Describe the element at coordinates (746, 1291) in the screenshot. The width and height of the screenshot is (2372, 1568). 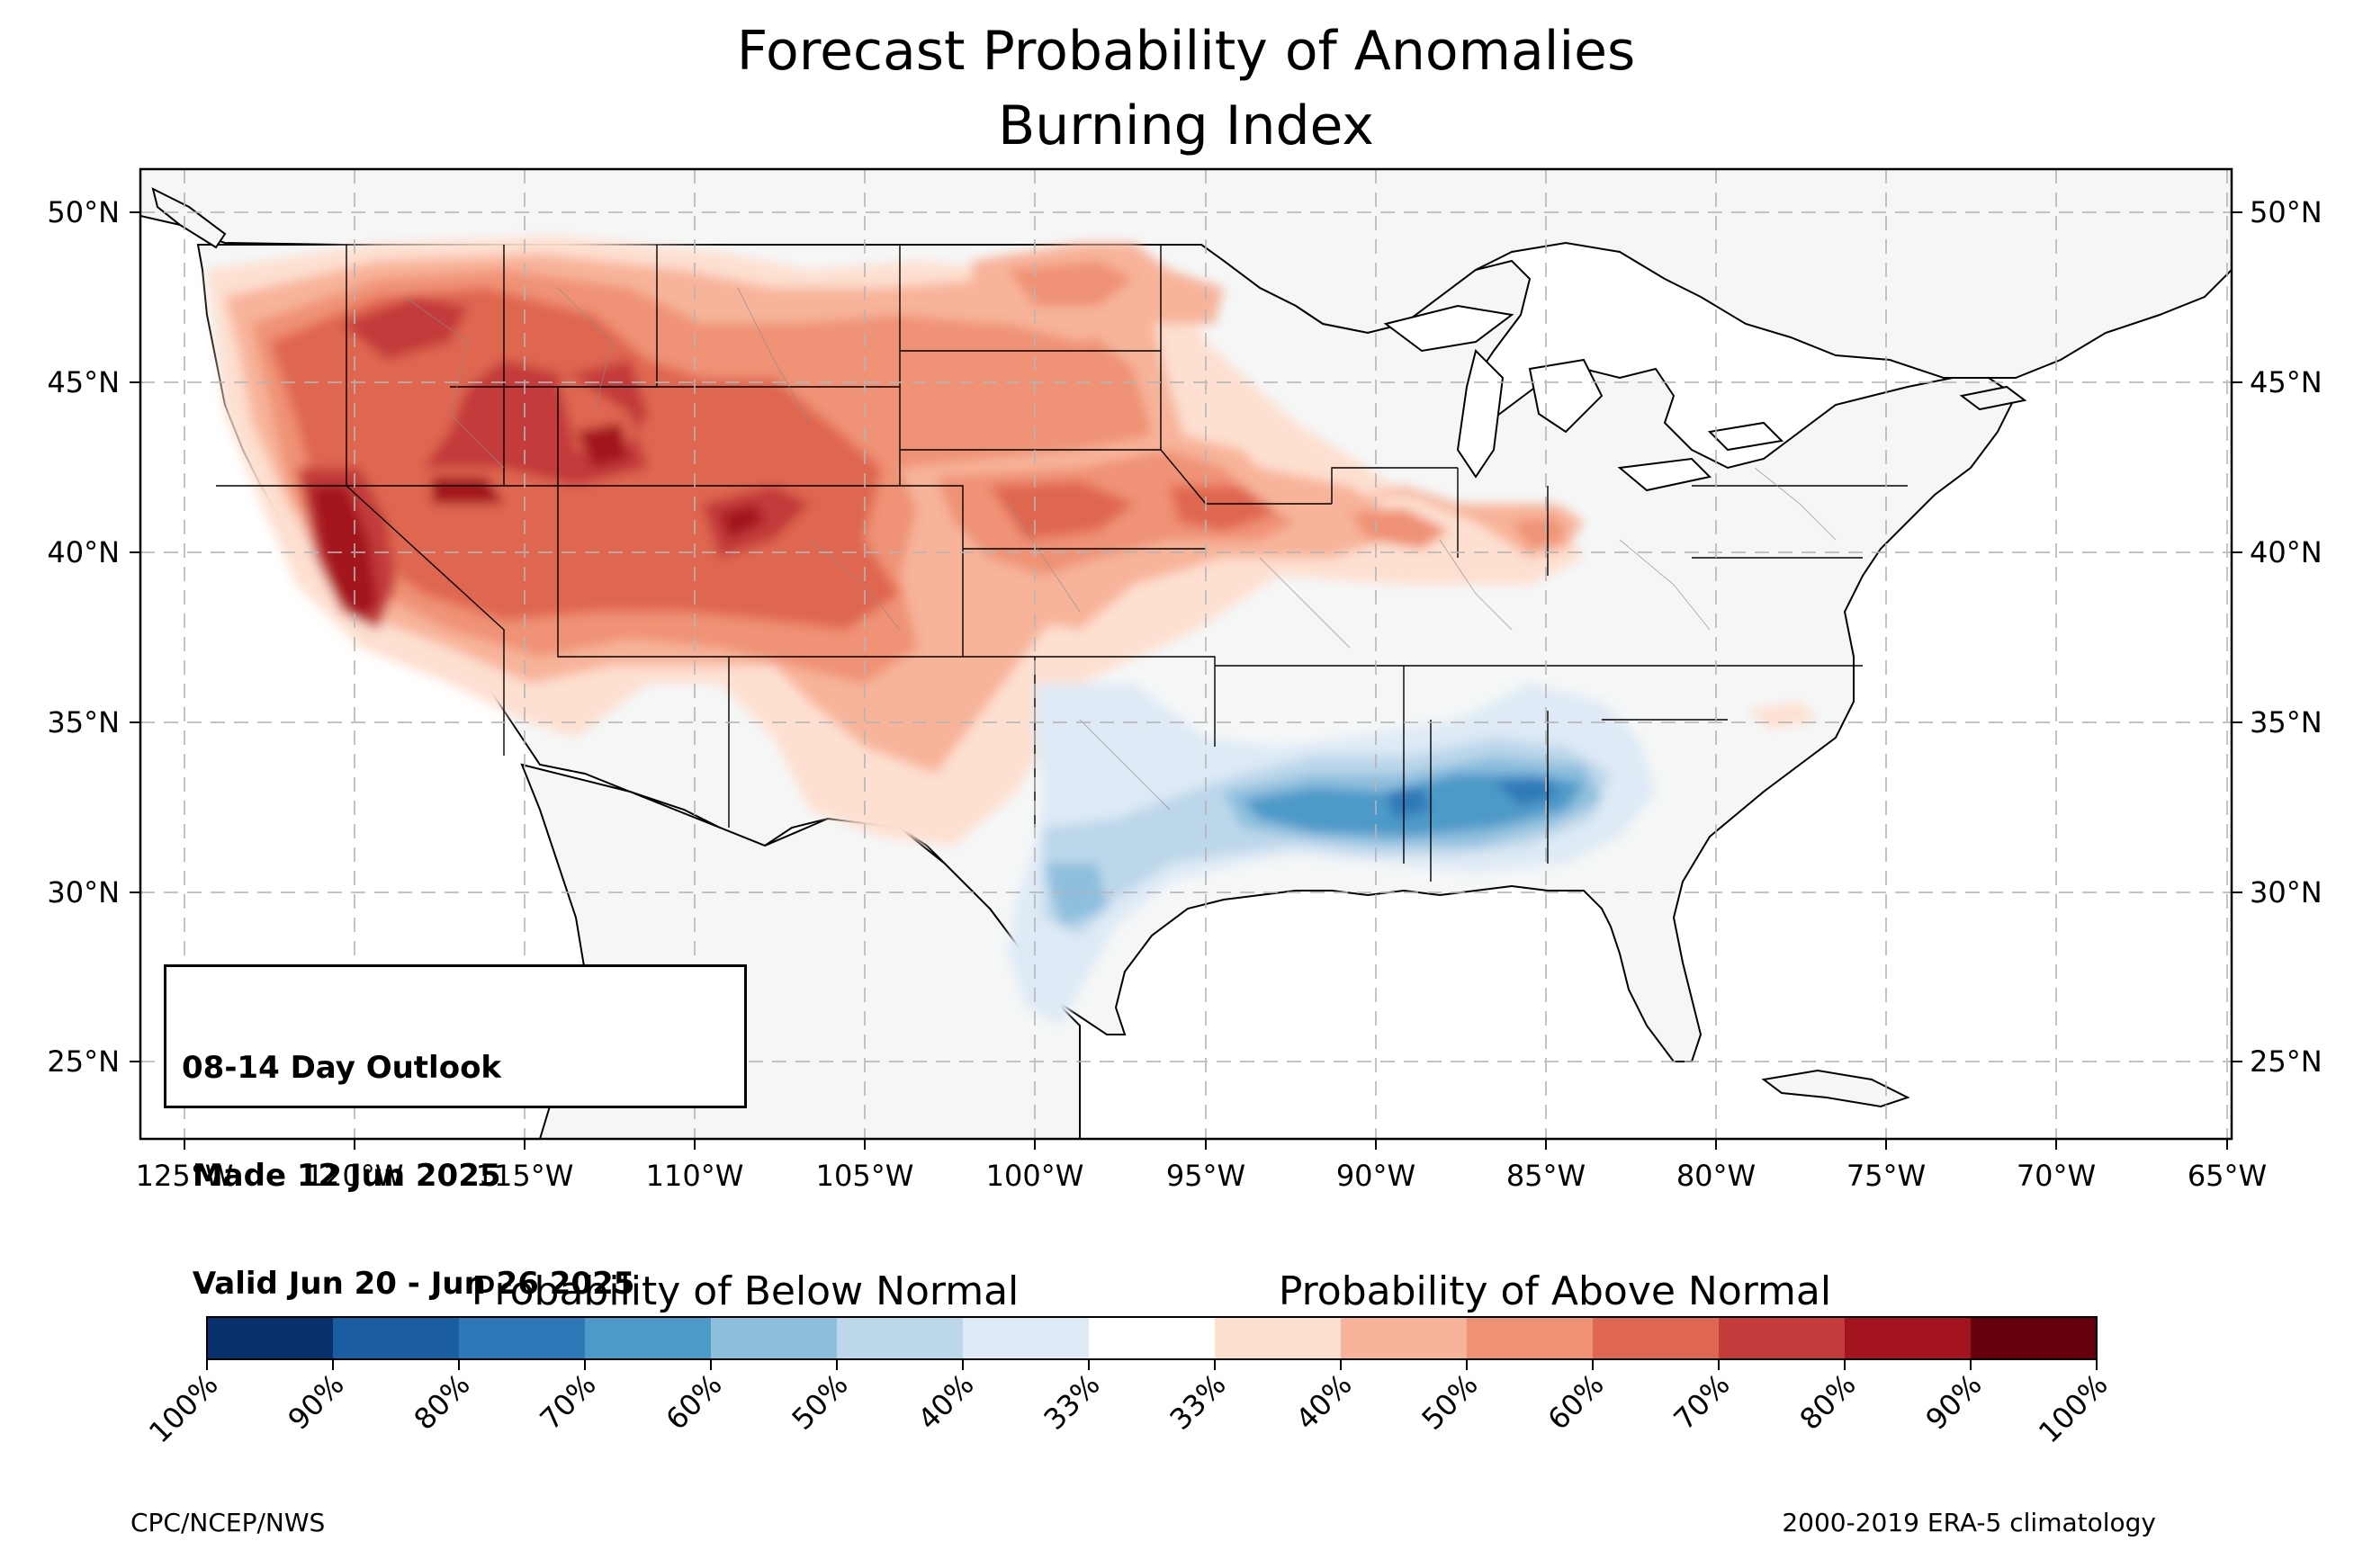
I see `colorbar-below-heading: Probability of Below Normal` at that location.